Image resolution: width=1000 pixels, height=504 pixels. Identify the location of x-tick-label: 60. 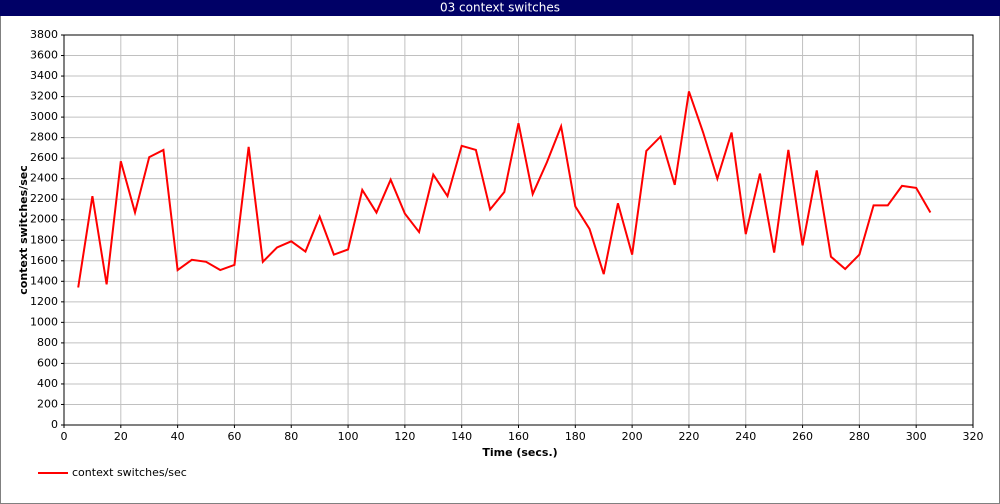
(234, 436).